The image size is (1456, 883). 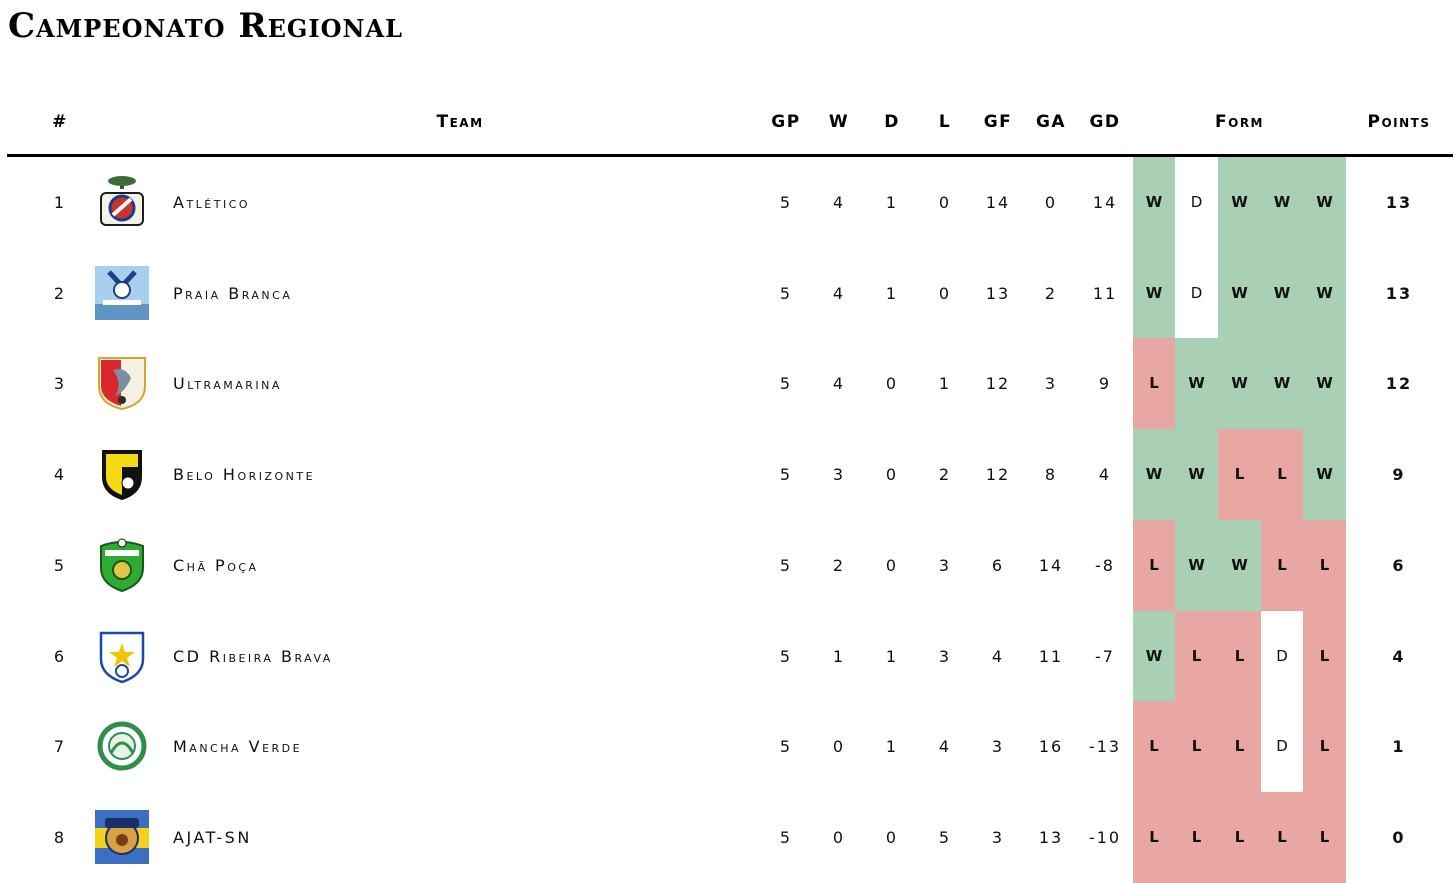 I want to click on cell-rank: 1, so click(x=60, y=202).